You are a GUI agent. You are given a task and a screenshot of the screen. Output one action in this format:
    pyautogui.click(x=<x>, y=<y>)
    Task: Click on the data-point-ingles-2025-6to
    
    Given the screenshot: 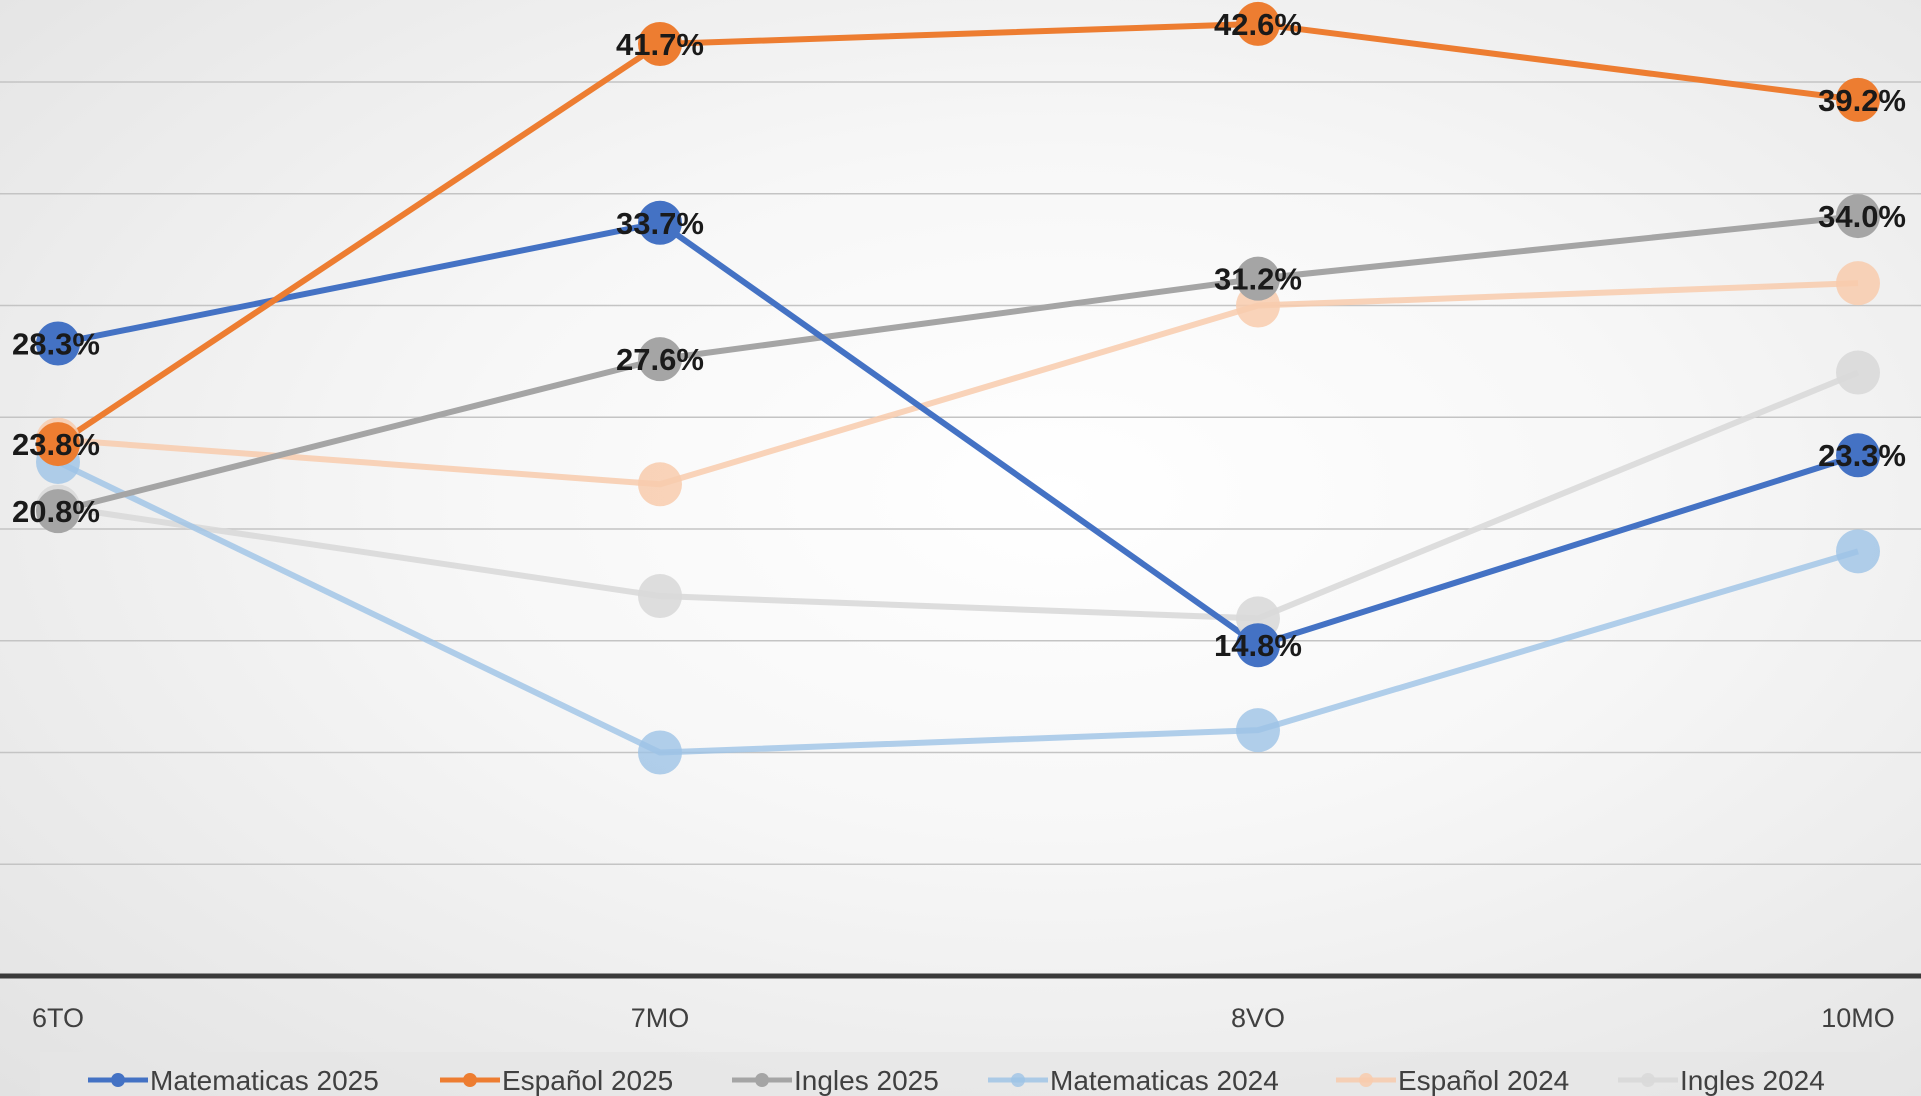 What is the action you would take?
    pyautogui.click(x=58, y=511)
    